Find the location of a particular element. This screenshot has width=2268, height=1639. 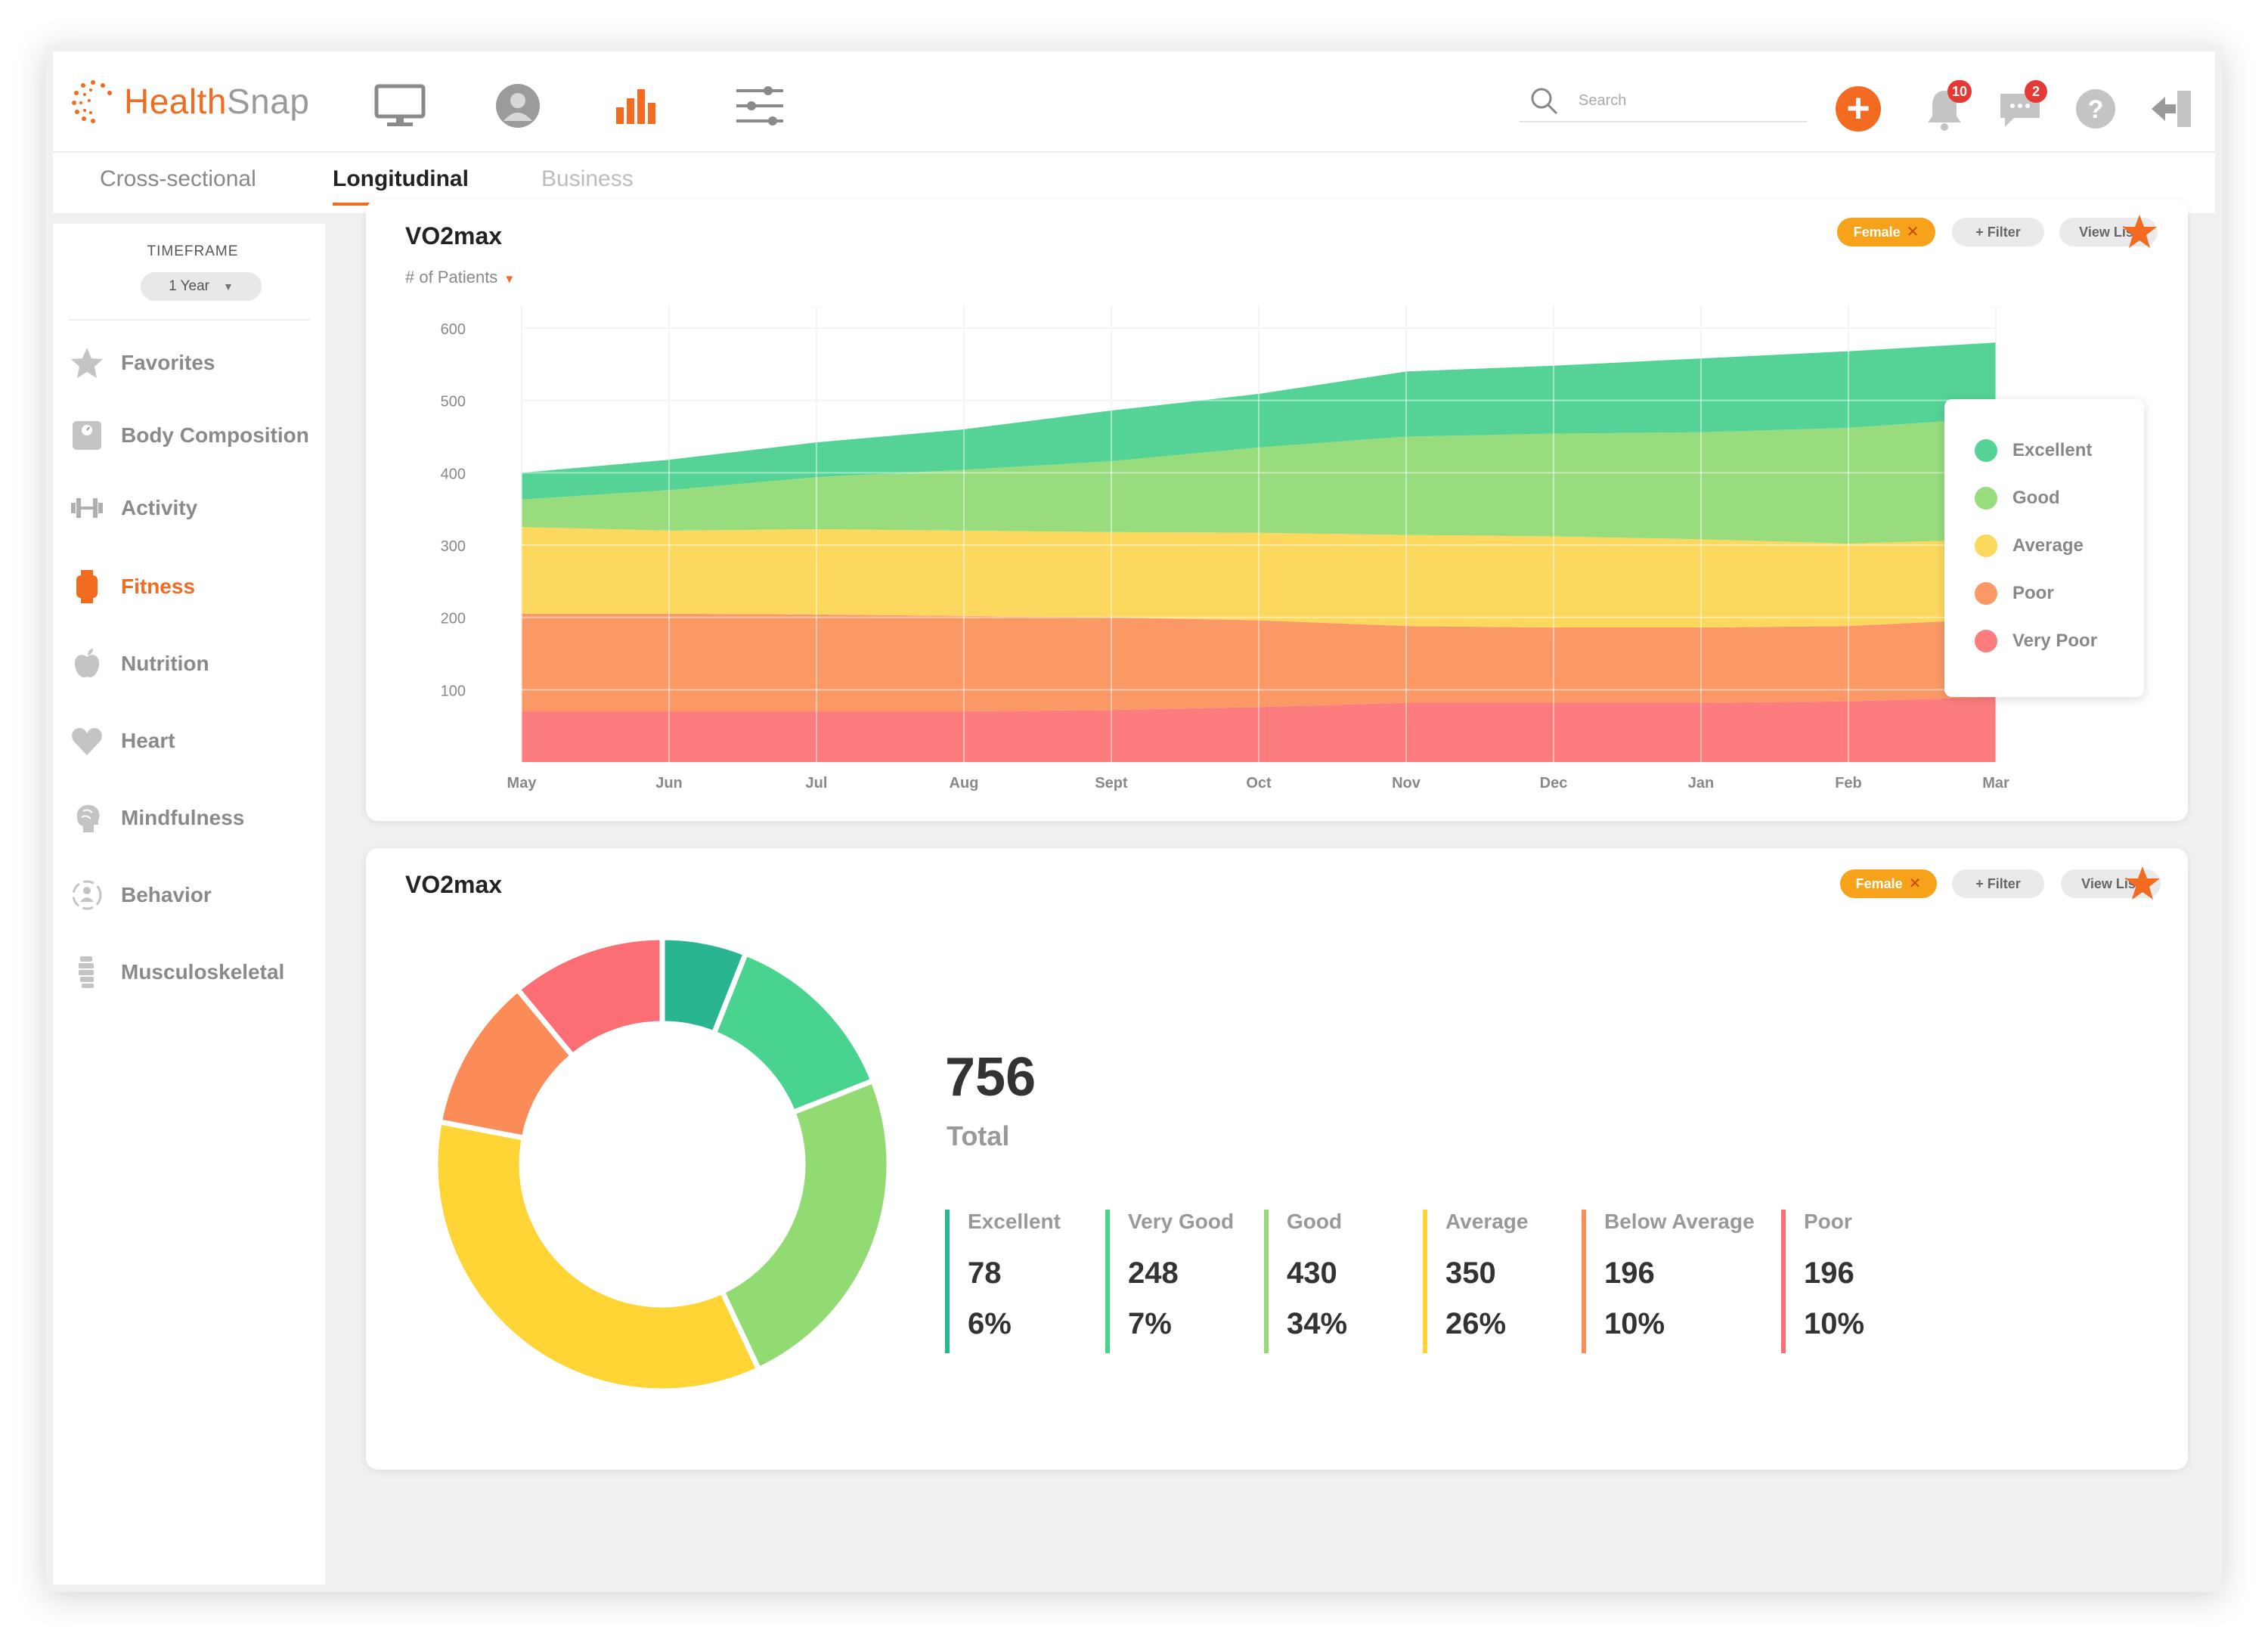

search-box is located at coordinates (1664, 101).